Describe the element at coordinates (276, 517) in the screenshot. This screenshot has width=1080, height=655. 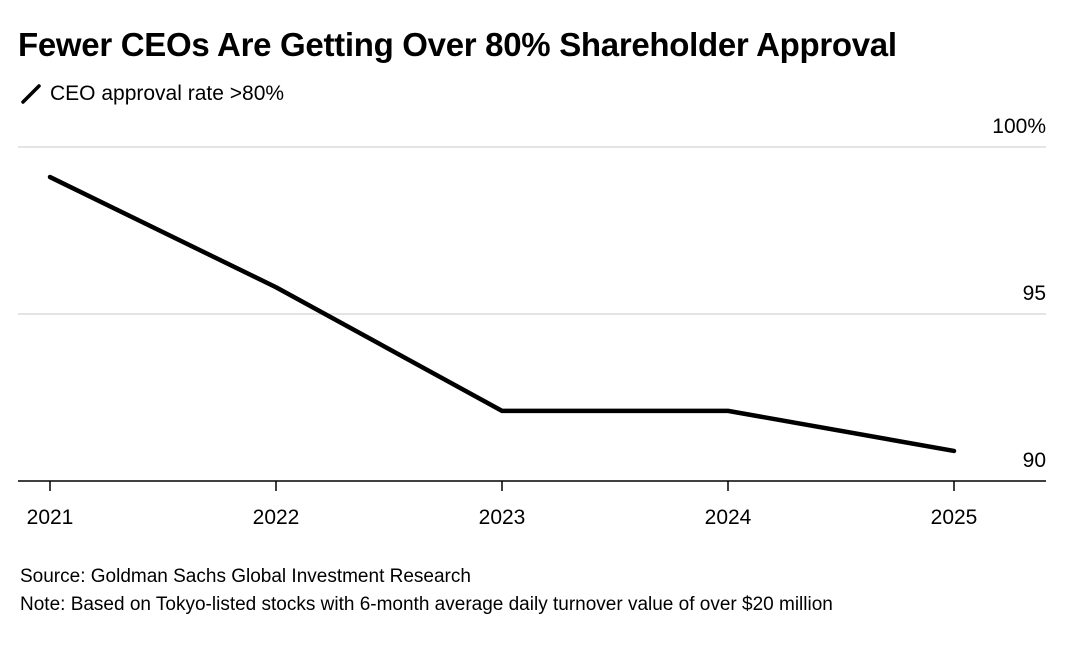
I see `x-tick-label: 2022` at that location.